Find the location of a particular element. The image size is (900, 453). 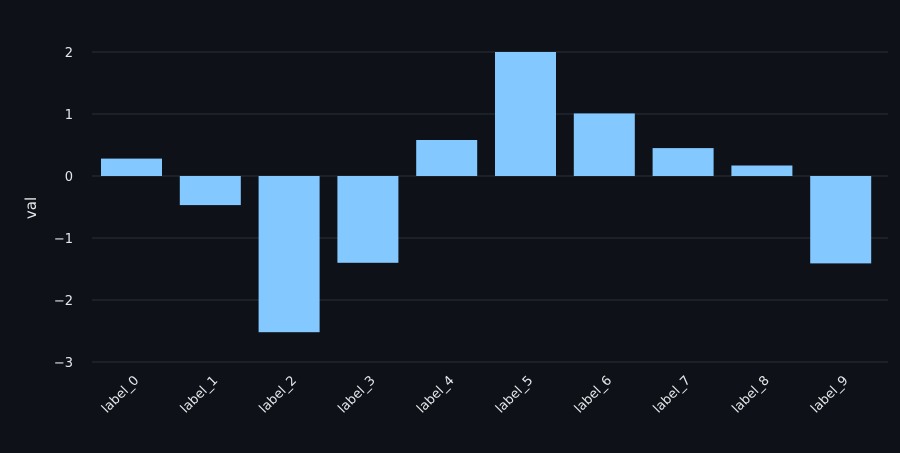

x-tick-label: label_7 is located at coordinates (672, 394).